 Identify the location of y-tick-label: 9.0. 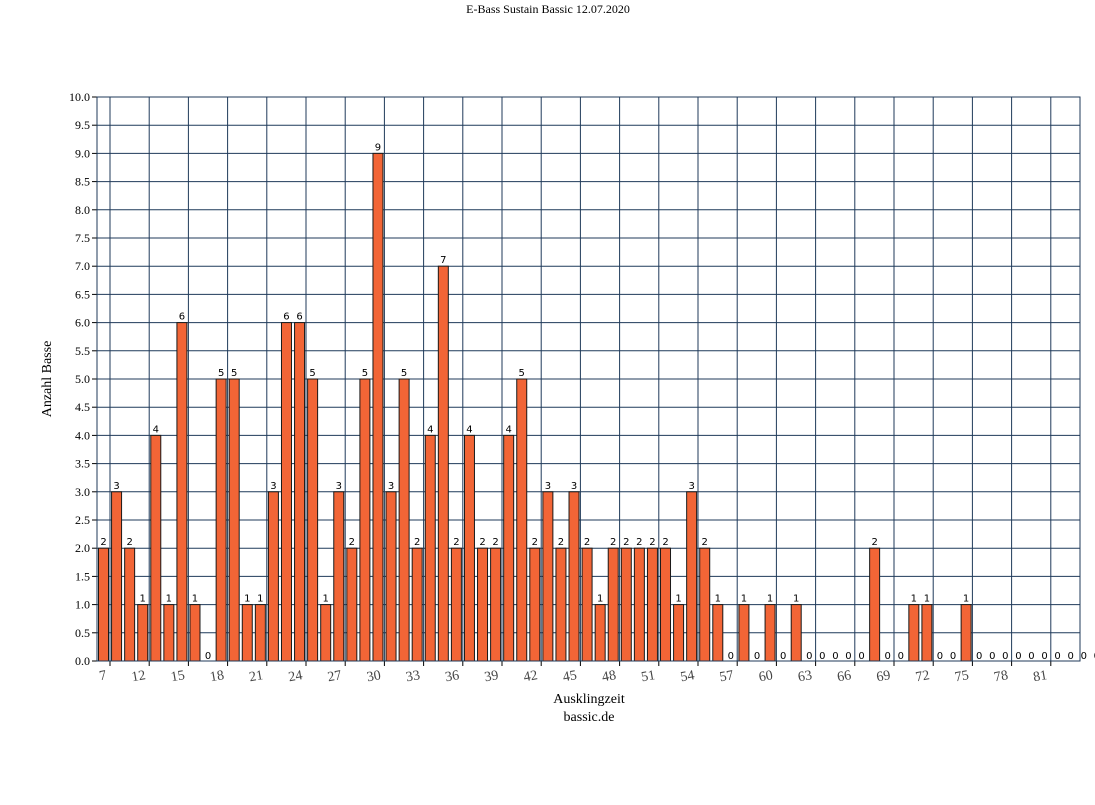
(82, 153).